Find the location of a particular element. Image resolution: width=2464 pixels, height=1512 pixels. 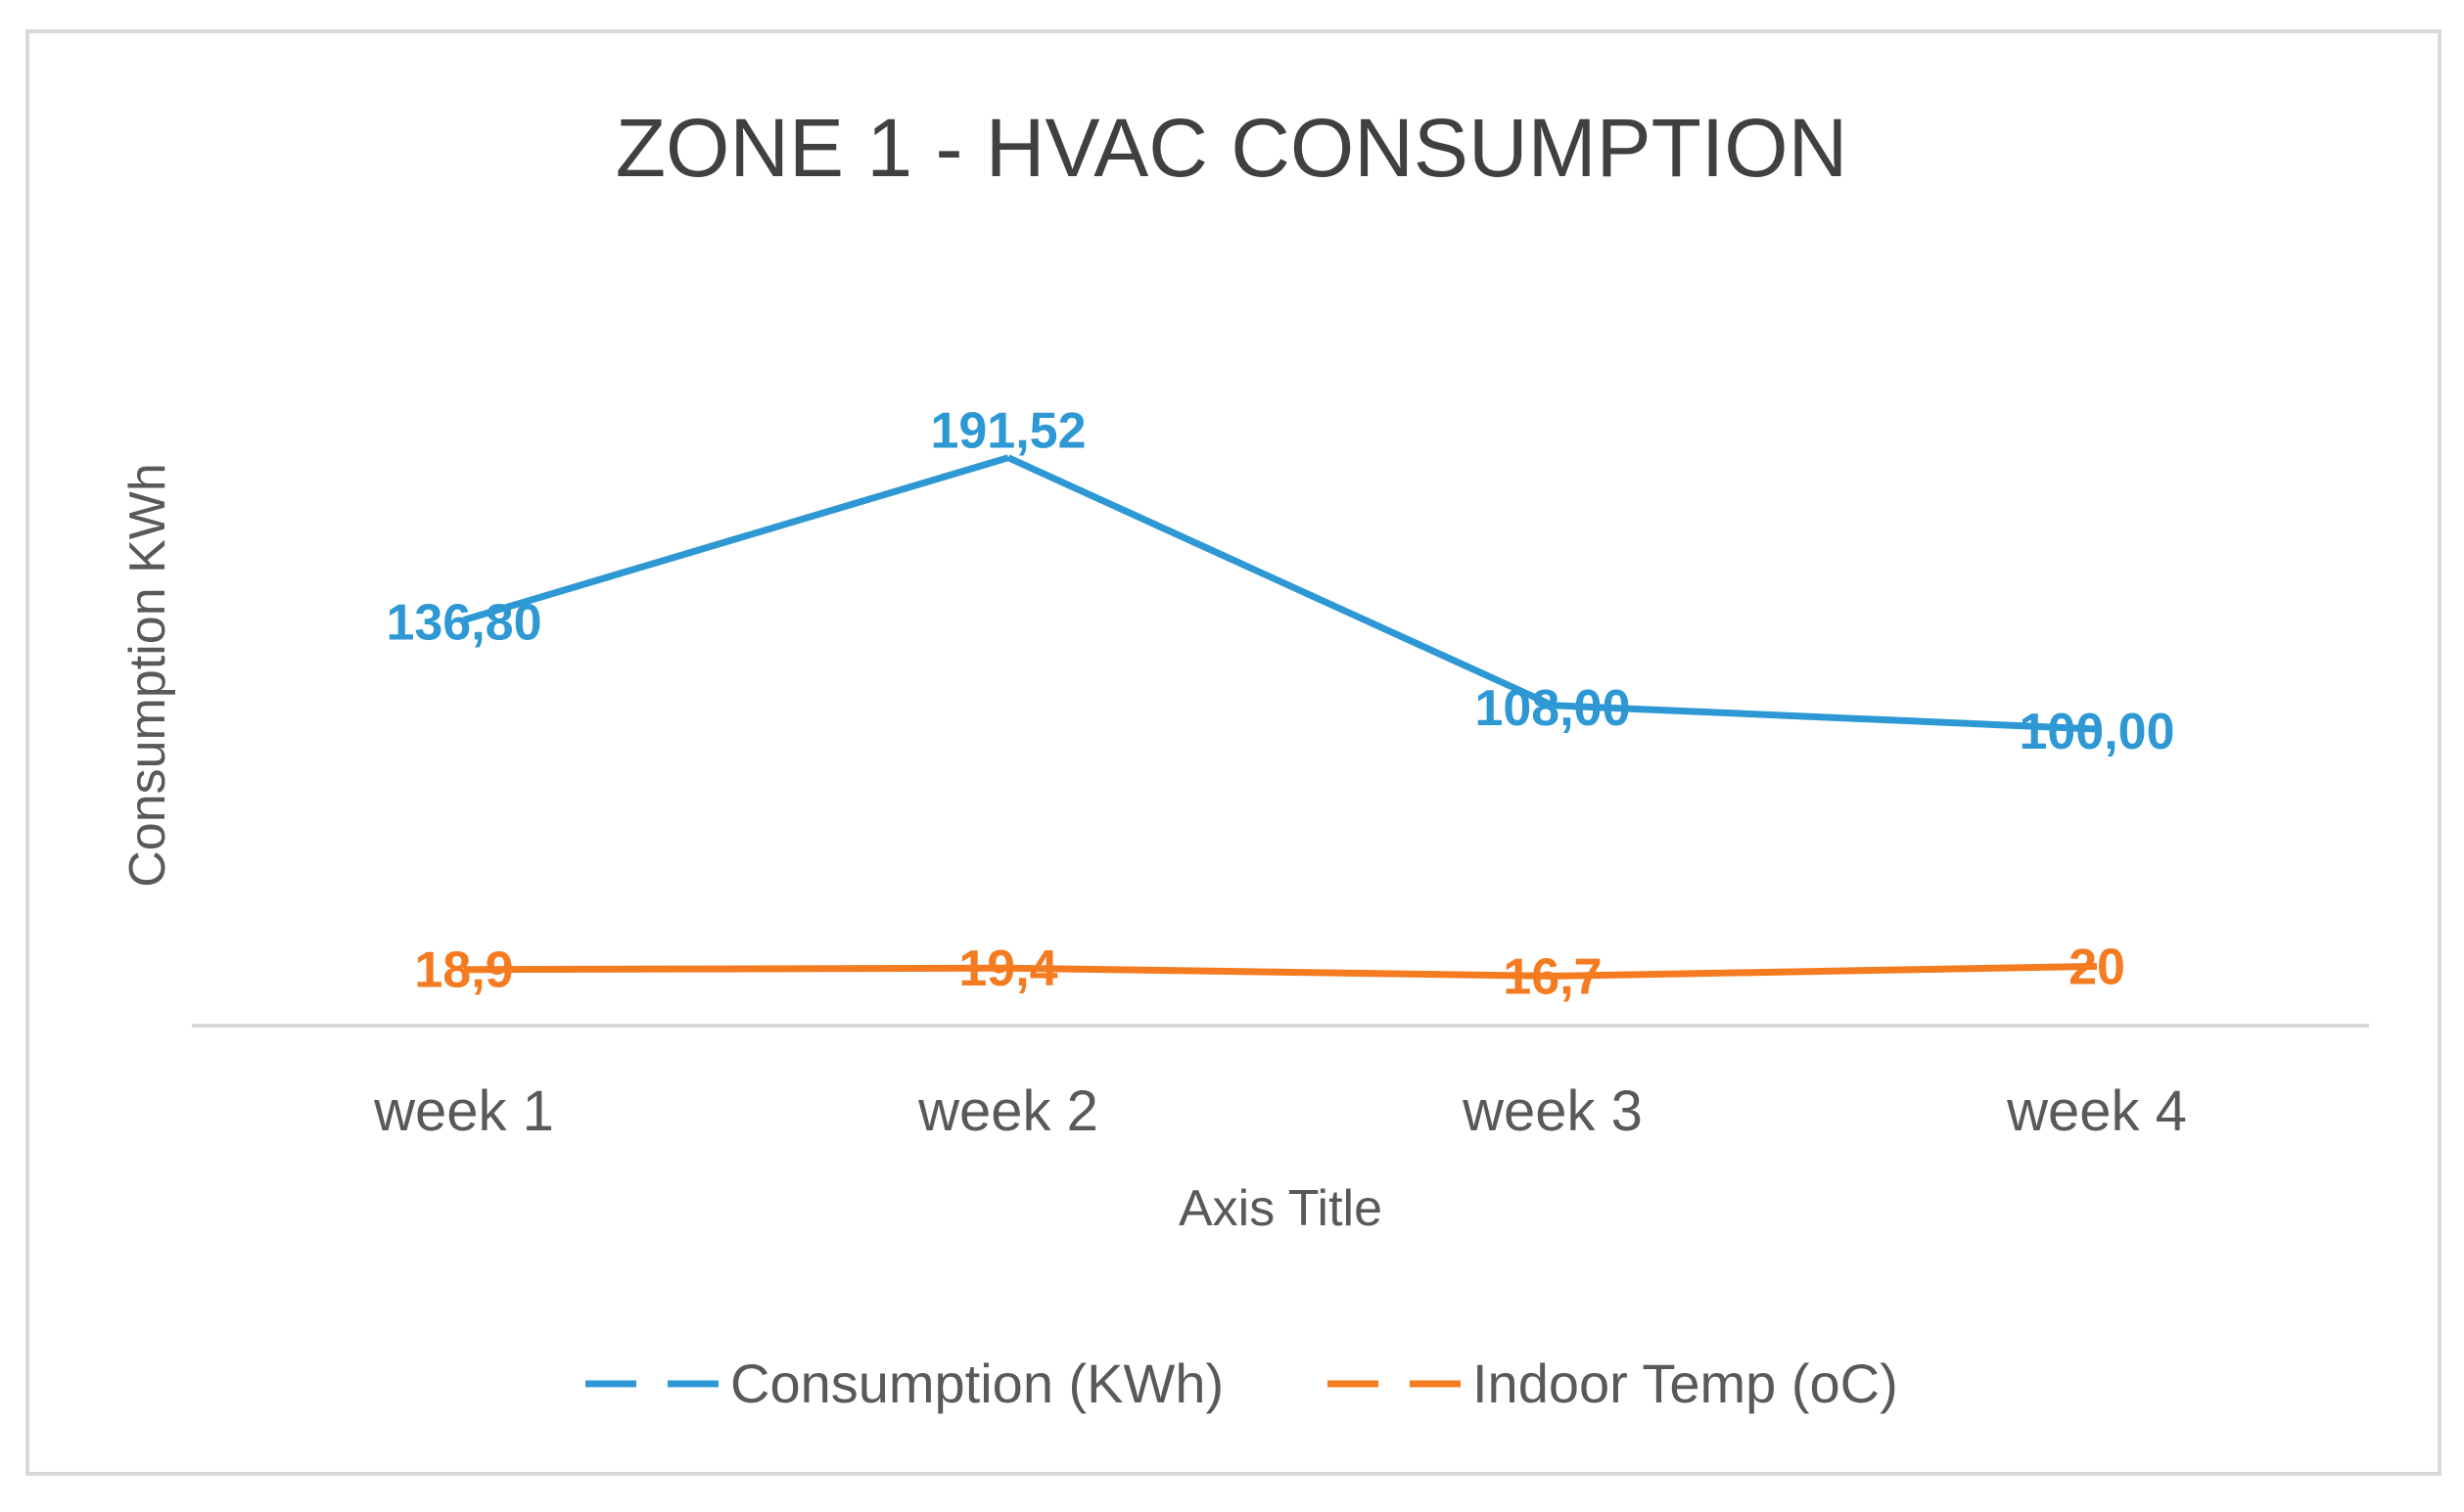

legend: Consumption (KWh) Indoor Temp (oC) is located at coordinates (1241, 1383).